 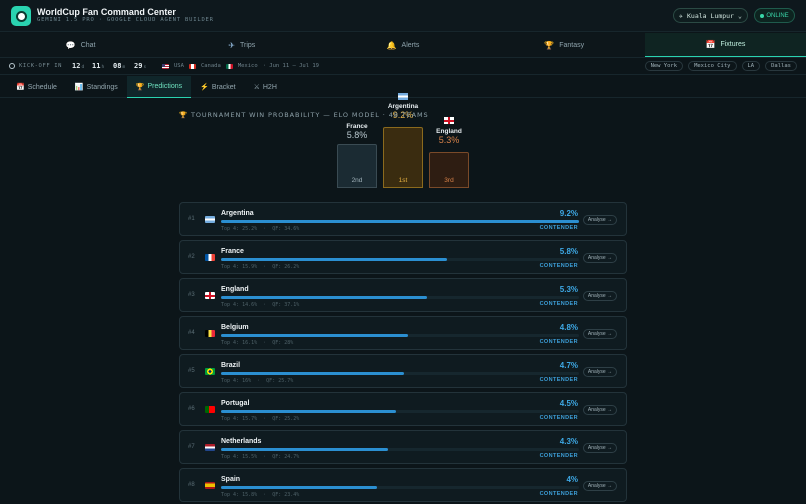 I want to click on portugal-flag-icon, so click(x=210, y=409).